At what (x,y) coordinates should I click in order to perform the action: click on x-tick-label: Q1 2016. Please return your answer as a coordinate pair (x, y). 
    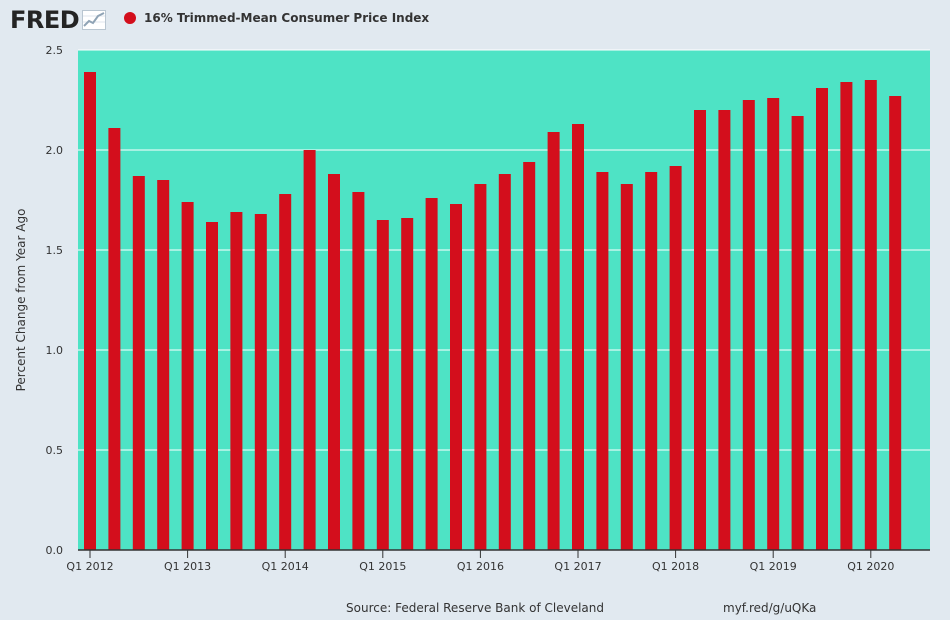
    Looking at the image, I should click on (480, 566).